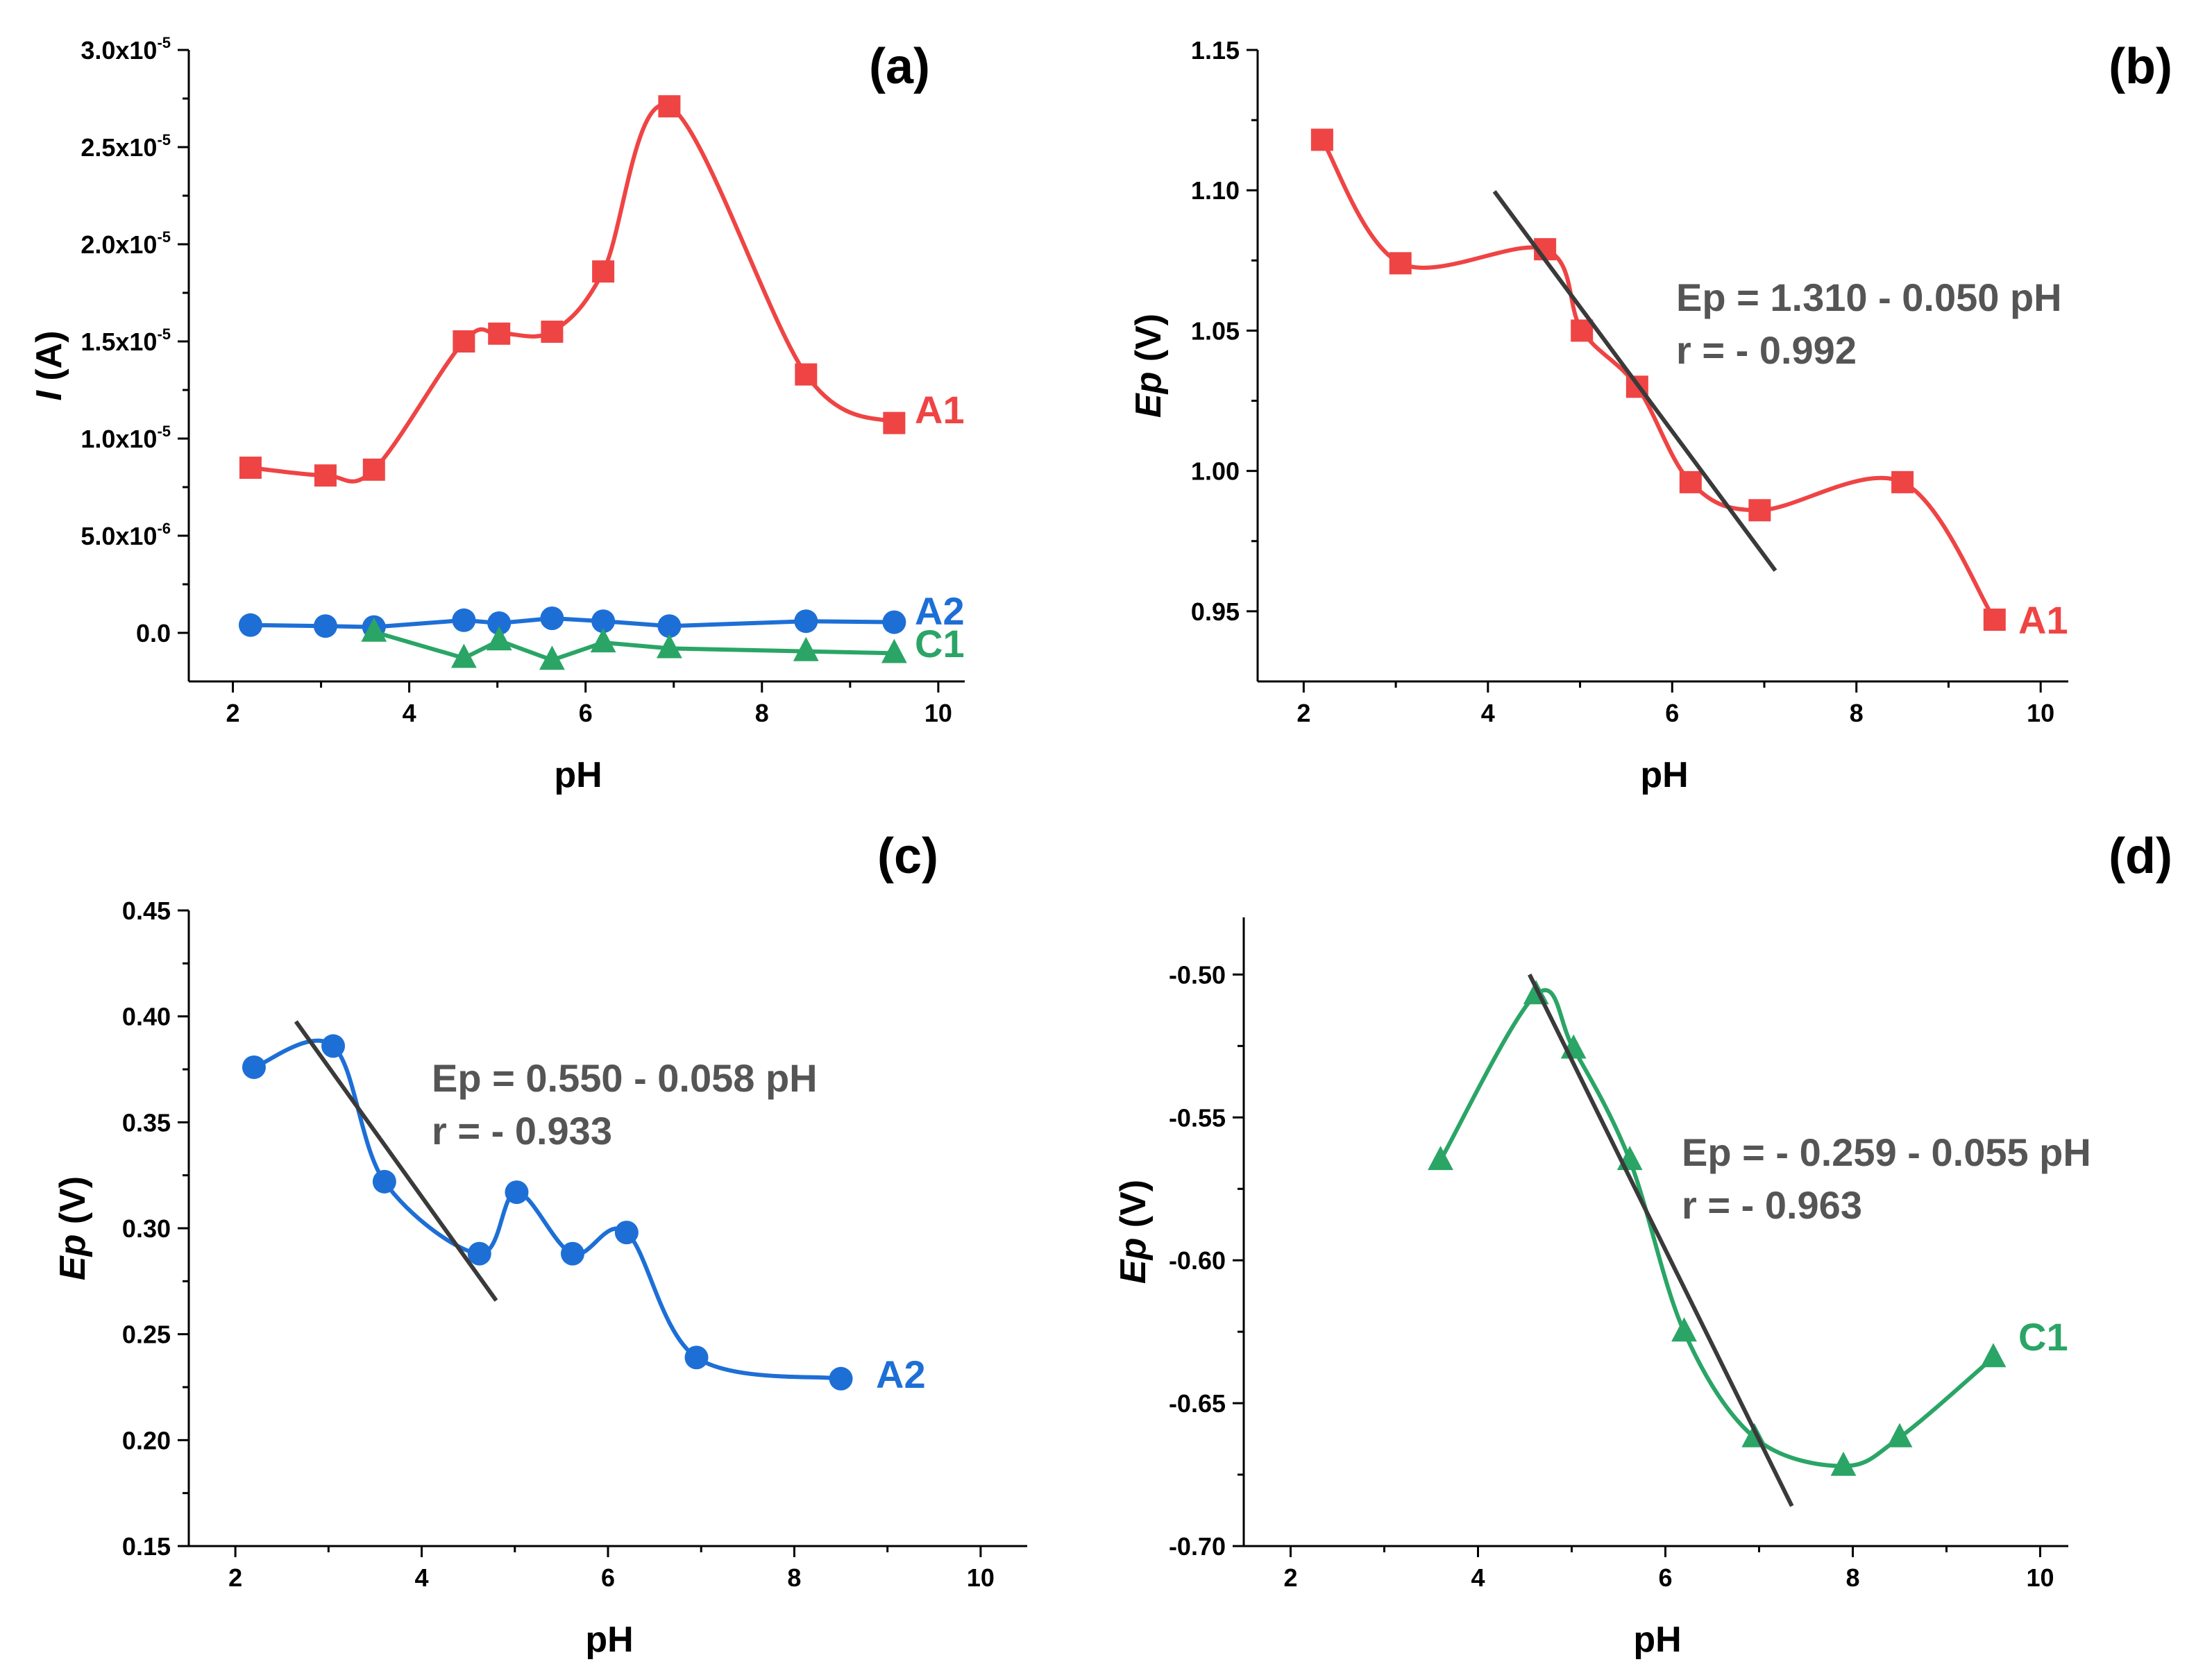 This screenshot has height=1680, width=2196. What do you see at coordinates (1197, 974) in the screenshot?
I see `y-tick-label: -0.50` at bounding box center [1197, 974].